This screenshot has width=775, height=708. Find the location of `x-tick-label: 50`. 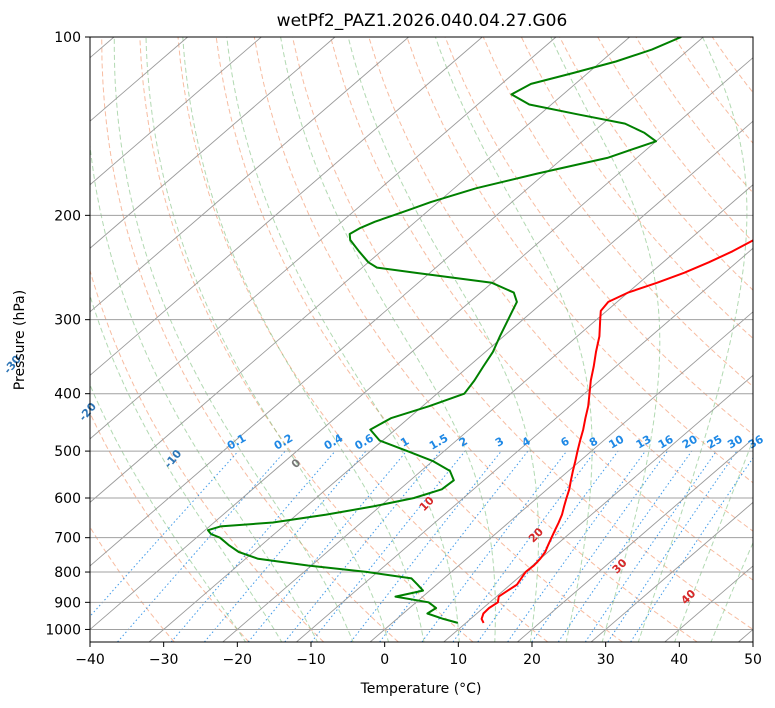

x-tick-label: 50 is located at coordinates (753, 660).